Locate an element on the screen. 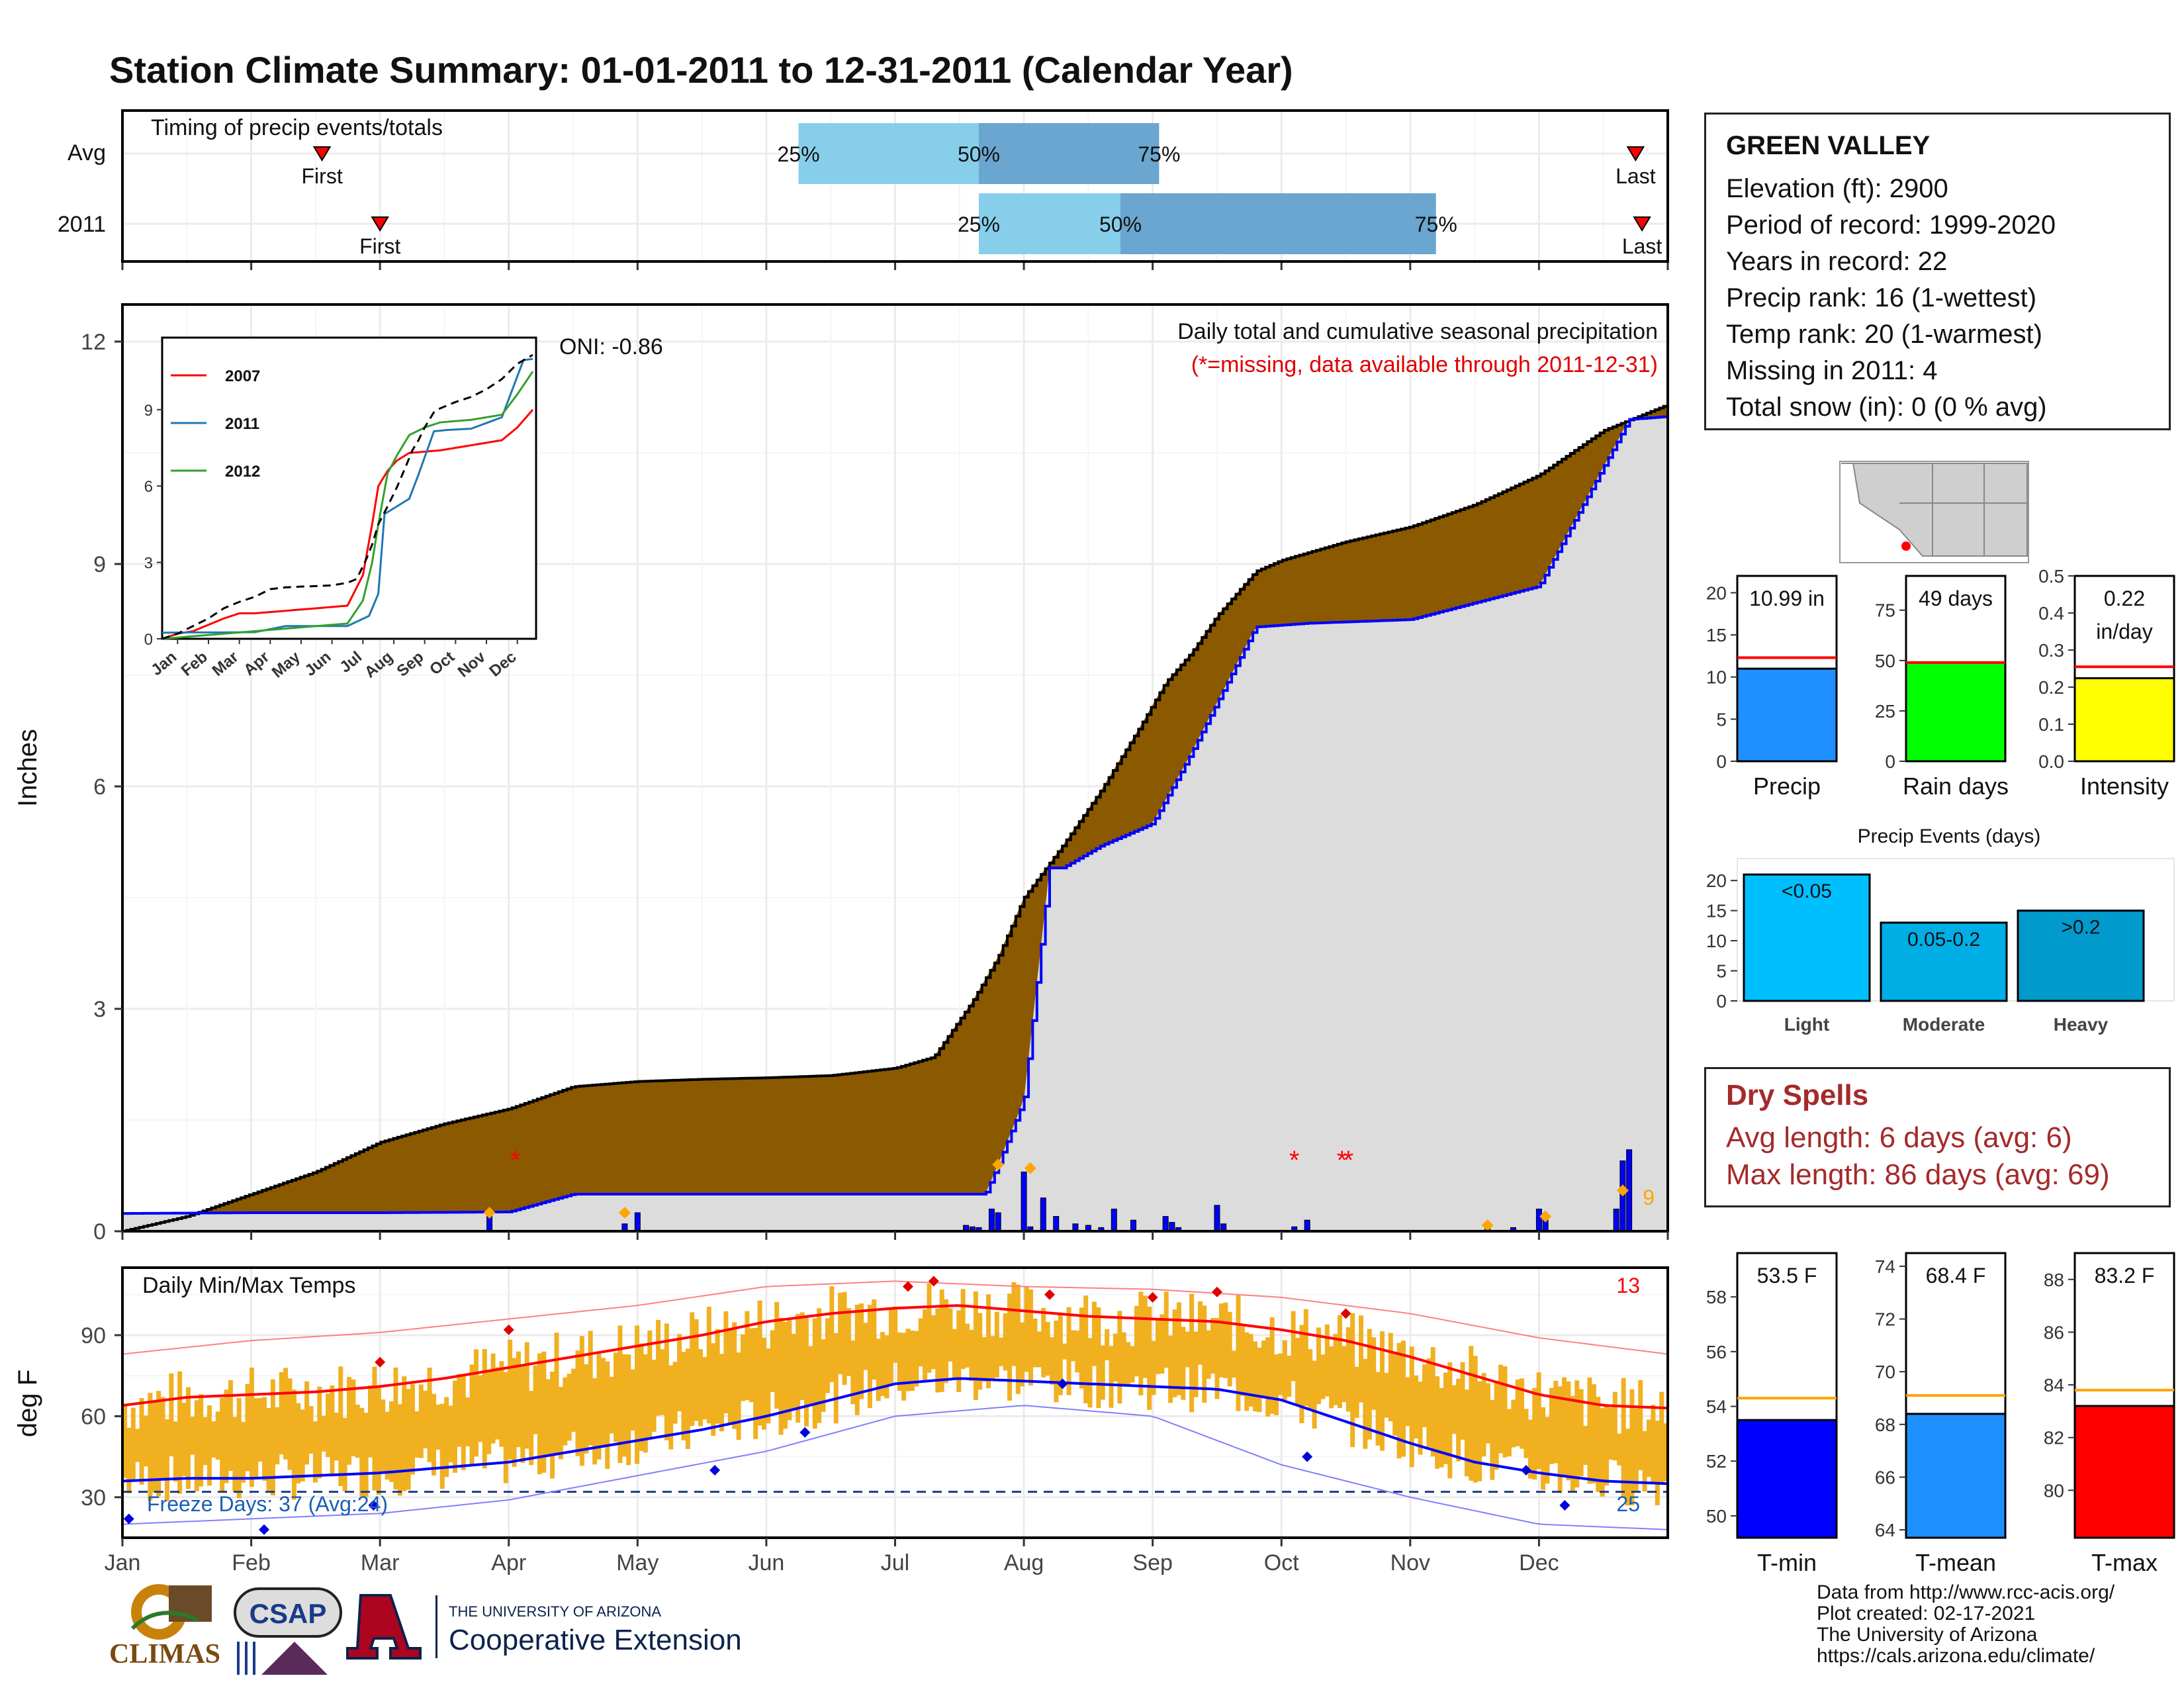 This screenshot has width=2184, height=1688. dry-spells-avg: Avg length: 6 days (avg: 6) is located at coordinates (1899, 1137).